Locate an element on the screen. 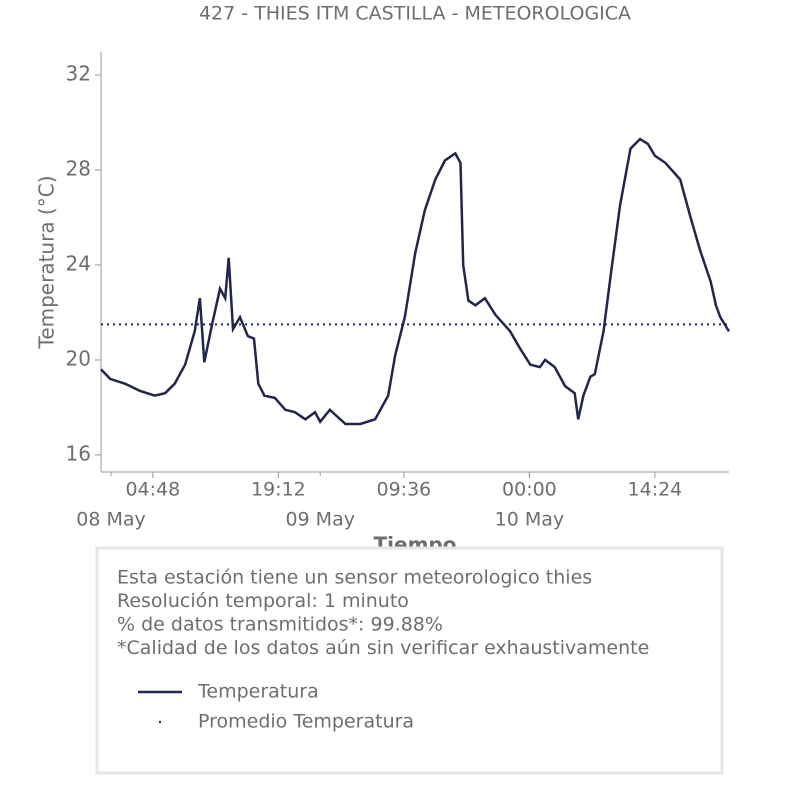 The image size is (806, 810). note: % de datos transmitidos*: 99.88% is located at coordinates (280, 625).